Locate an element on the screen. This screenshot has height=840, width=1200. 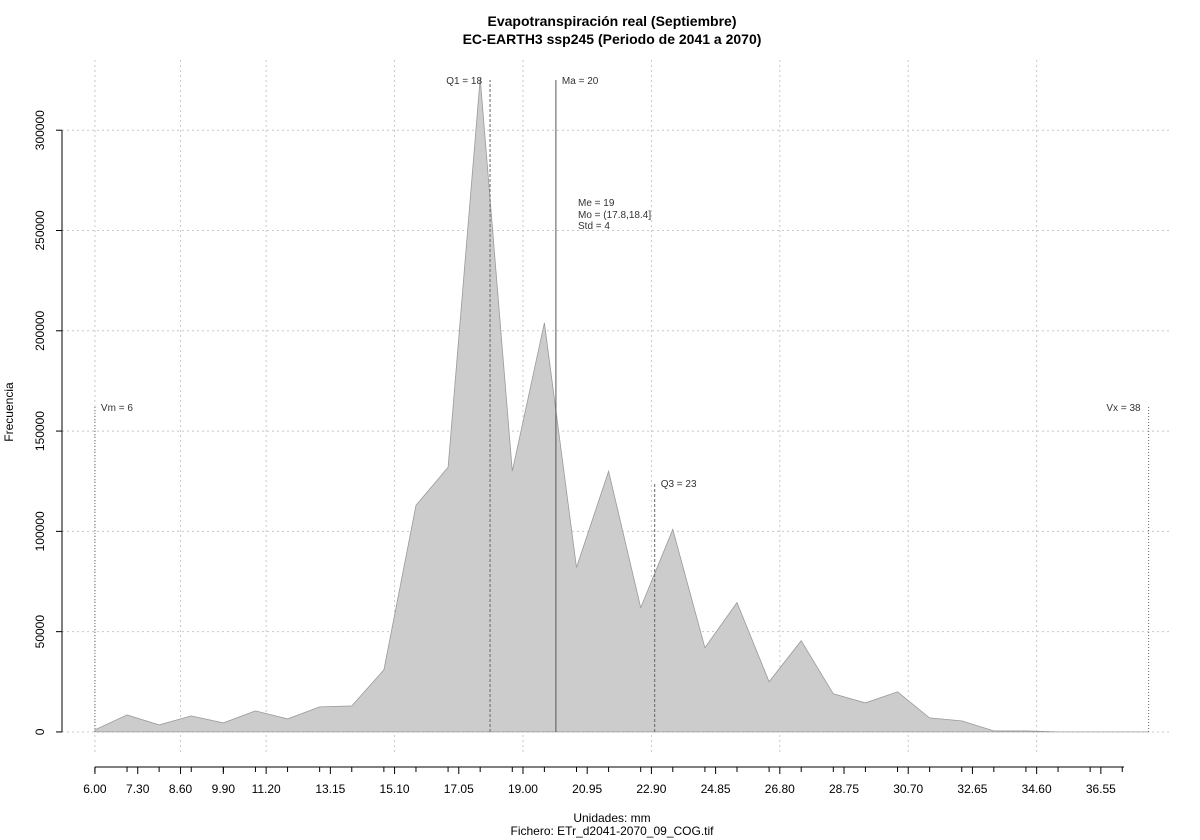
stat-std: Std = 4 is located at coordinates (594, 226).